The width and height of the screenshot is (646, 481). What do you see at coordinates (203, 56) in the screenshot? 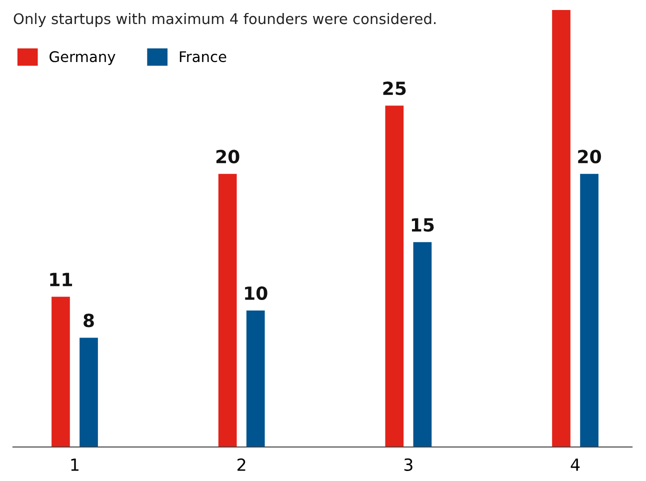
I see `legend-label: France` at bounding box center [203, 56].